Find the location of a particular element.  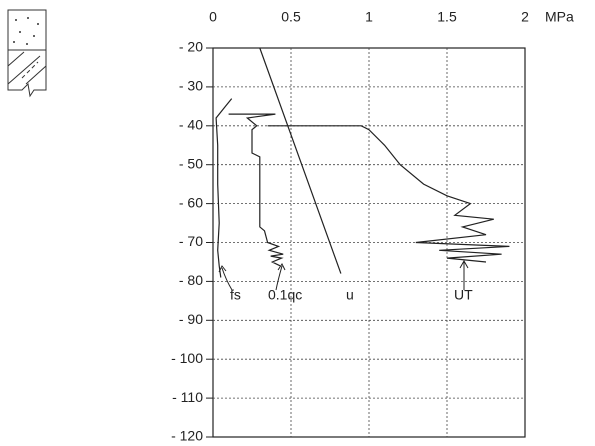

y-tick-label: - 80 is located at coordinates (191, 280).